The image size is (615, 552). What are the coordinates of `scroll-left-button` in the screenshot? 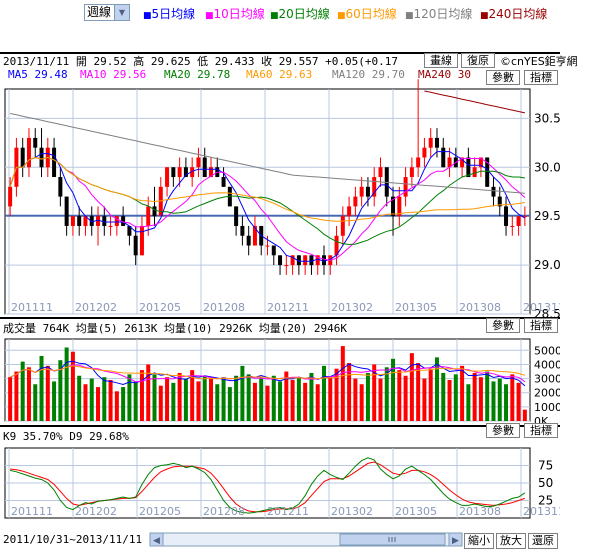 It's located at (156, 539).